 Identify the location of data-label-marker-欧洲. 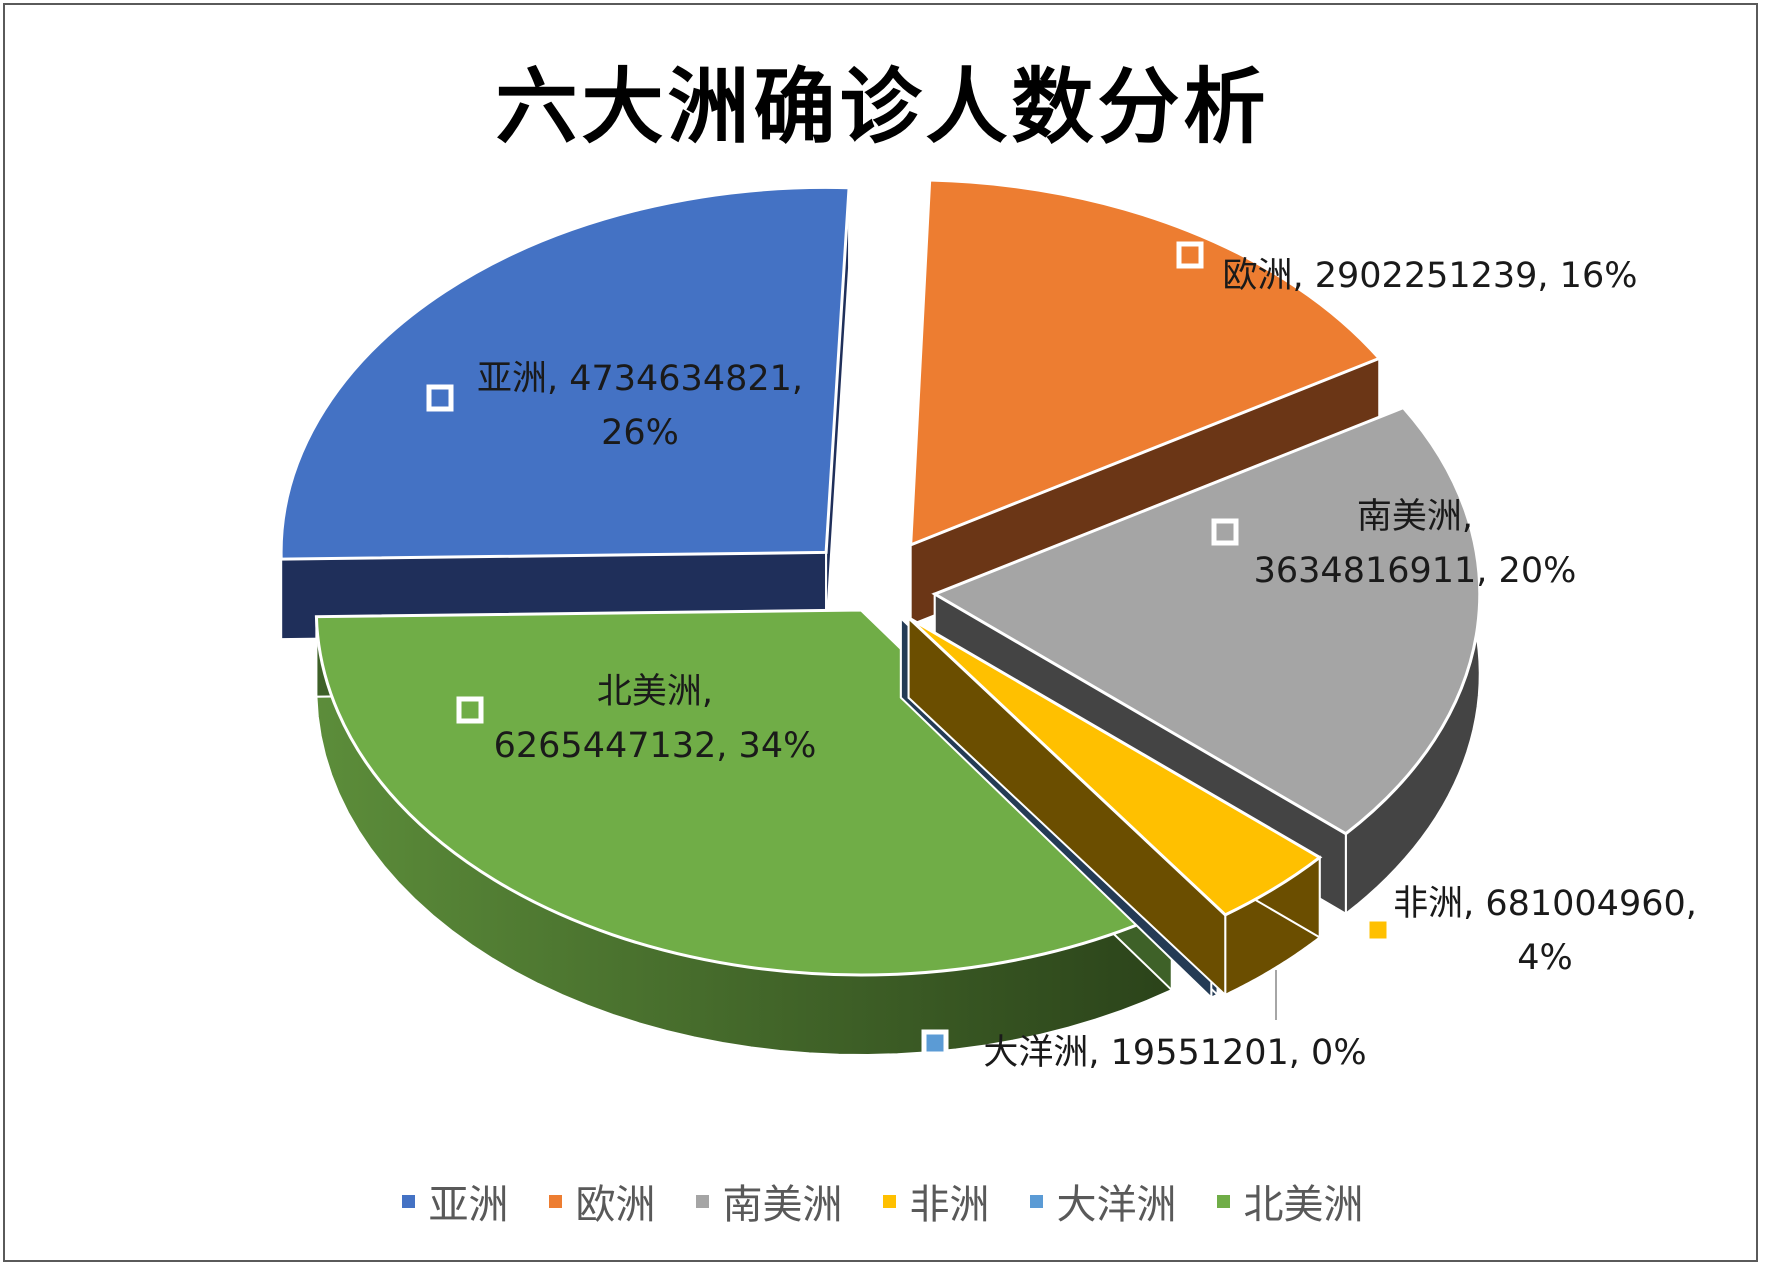
(1190, 255).